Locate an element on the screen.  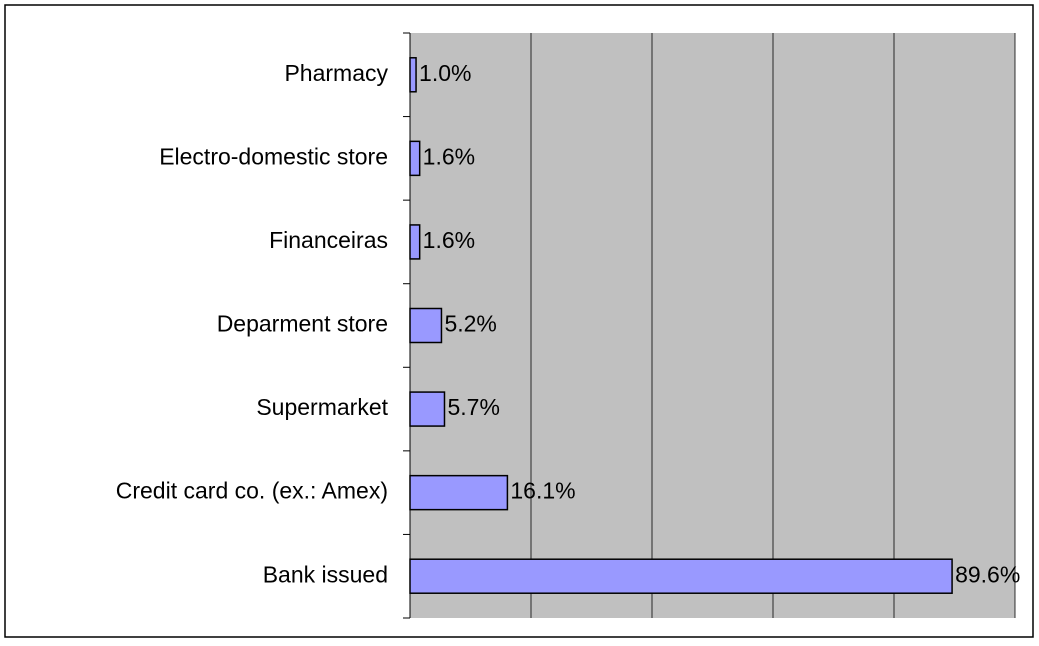
value-label: 1.0% is located at coordinates (445, 73).